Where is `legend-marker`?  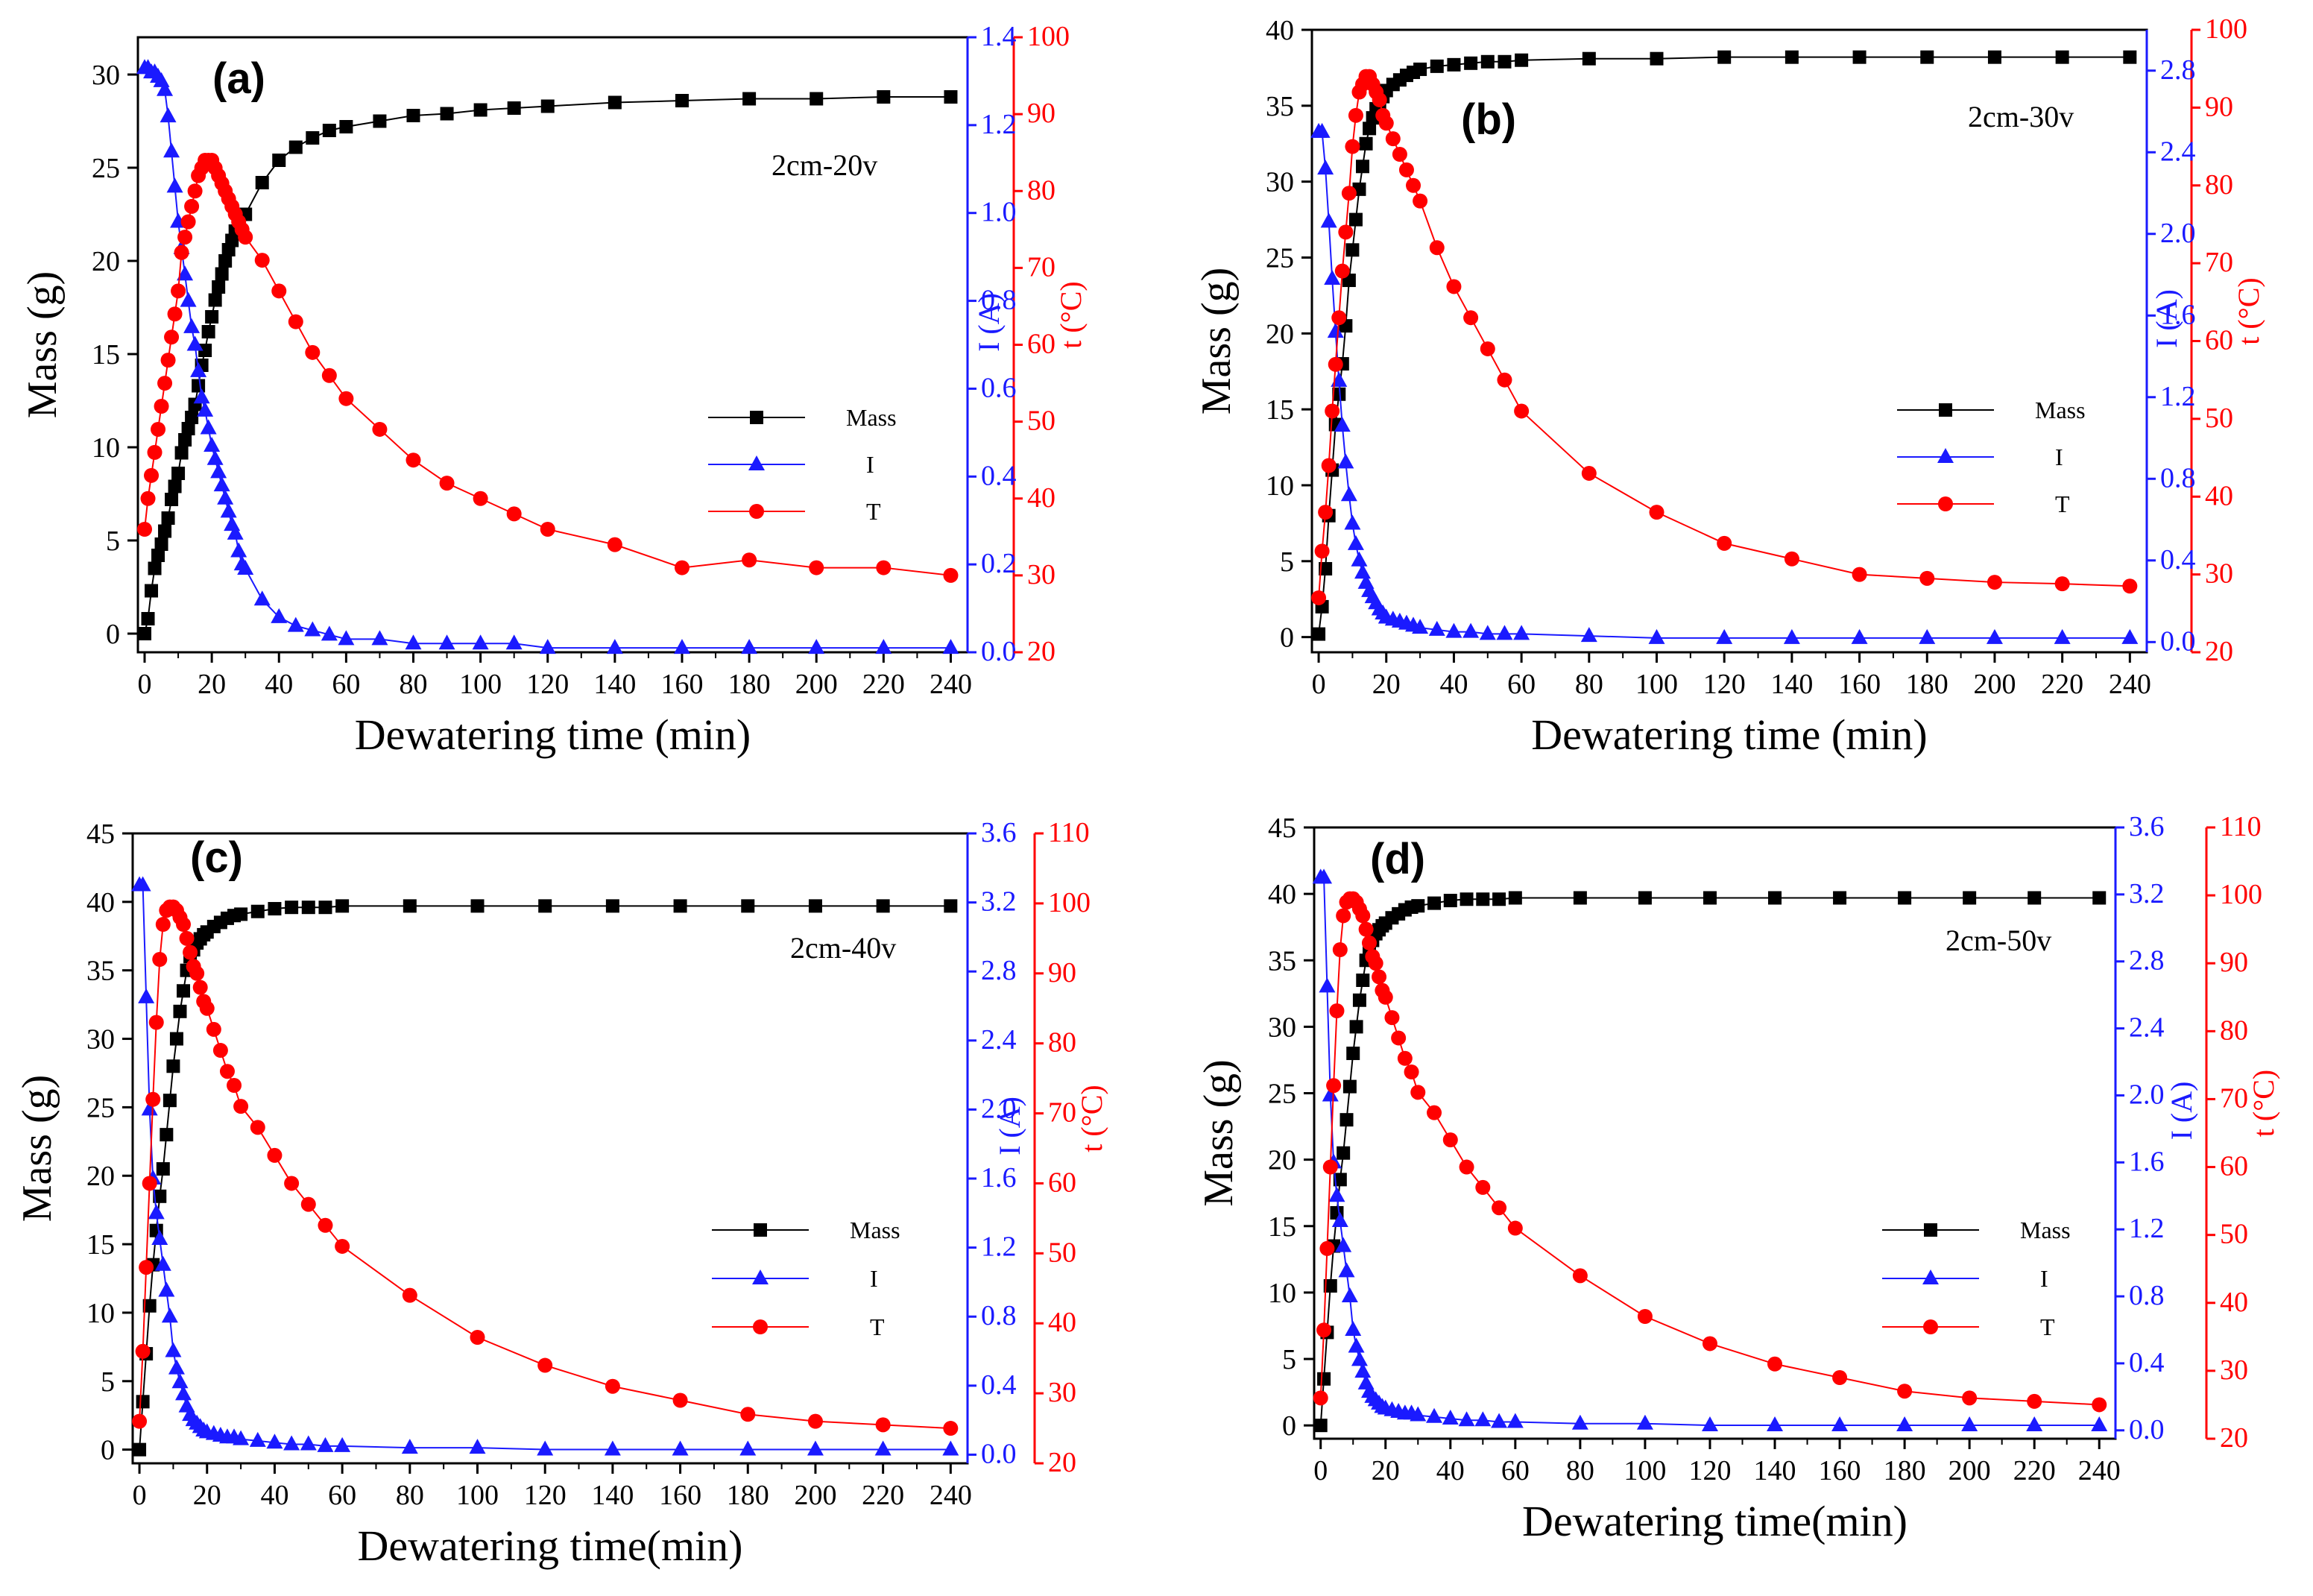
legend-marker is located at coordinates (756, 511).